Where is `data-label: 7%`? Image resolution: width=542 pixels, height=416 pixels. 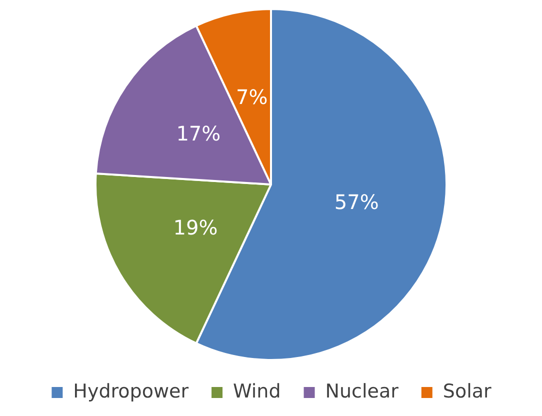
data-label: 7% is located at coordinates (252, 97).